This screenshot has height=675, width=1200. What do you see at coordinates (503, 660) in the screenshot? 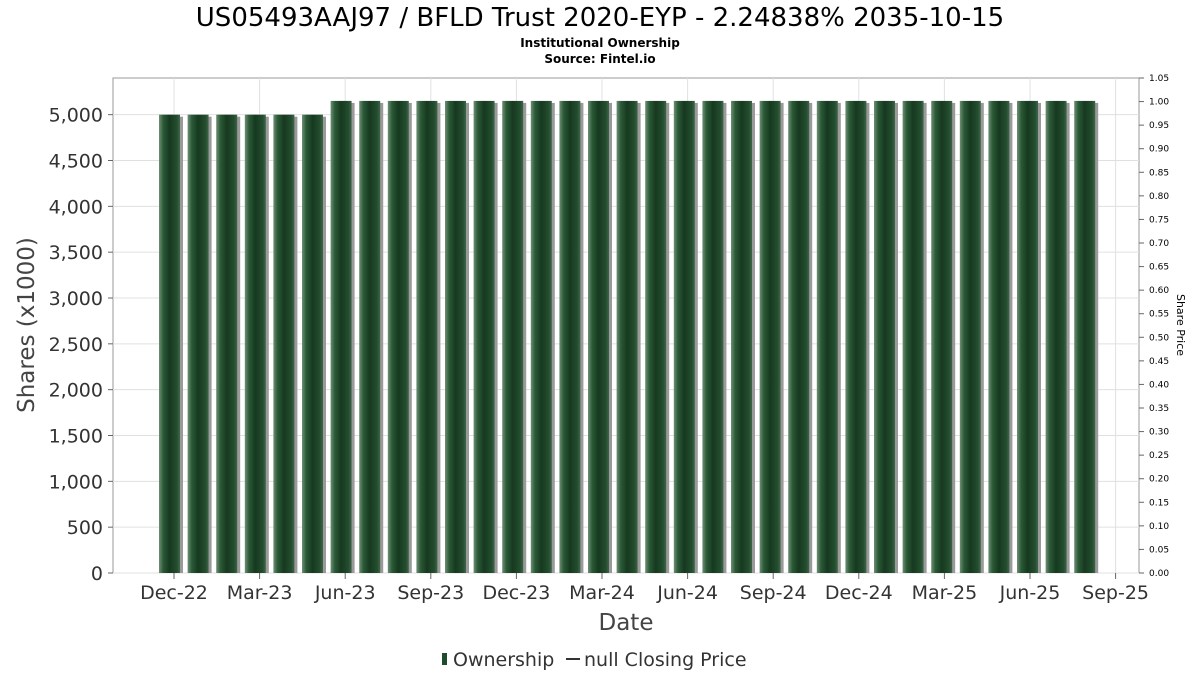
I see `legend-label-ownership: Ownership` at bounding box center [503, 660].